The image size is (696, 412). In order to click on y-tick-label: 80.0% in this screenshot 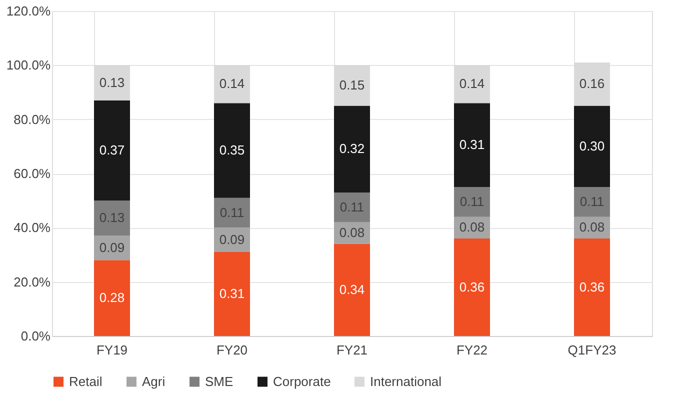, I will do `click(32, 119)`.